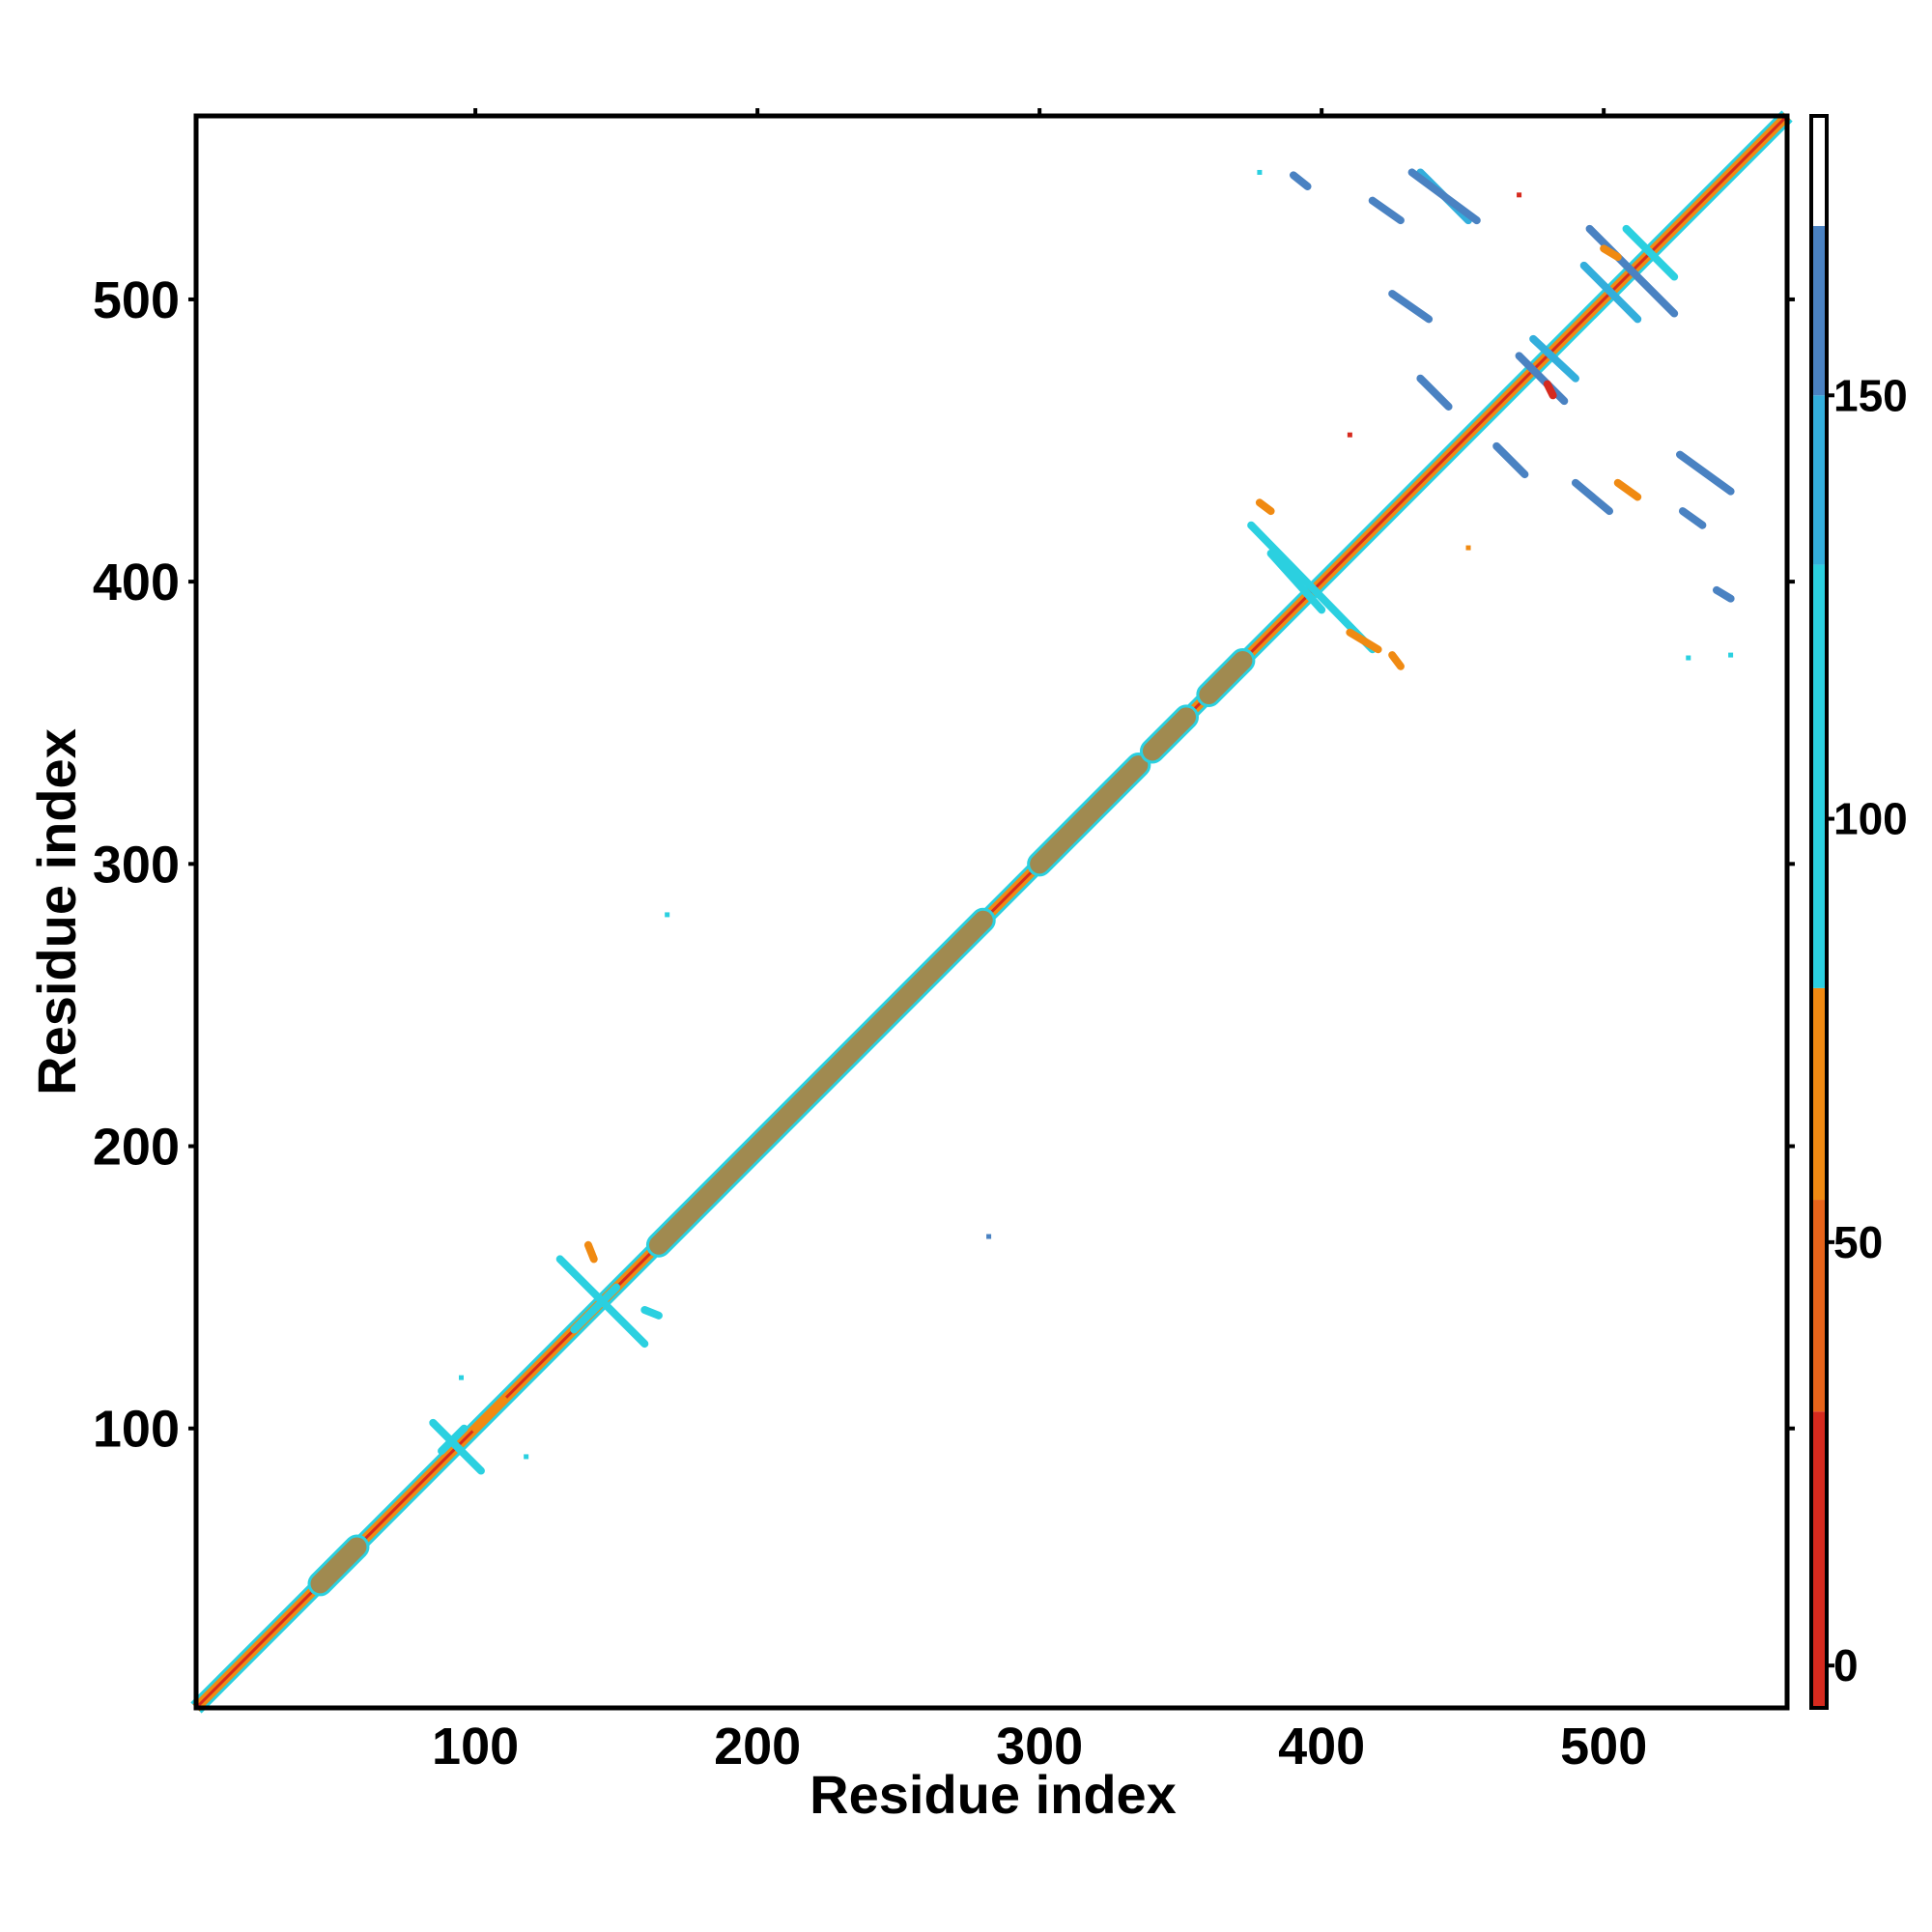  What do you see at coordinates (1858, 1242) in the screenshot?
I see `colorbar-tick-label: 50` at bounding box center [1858, 1242].